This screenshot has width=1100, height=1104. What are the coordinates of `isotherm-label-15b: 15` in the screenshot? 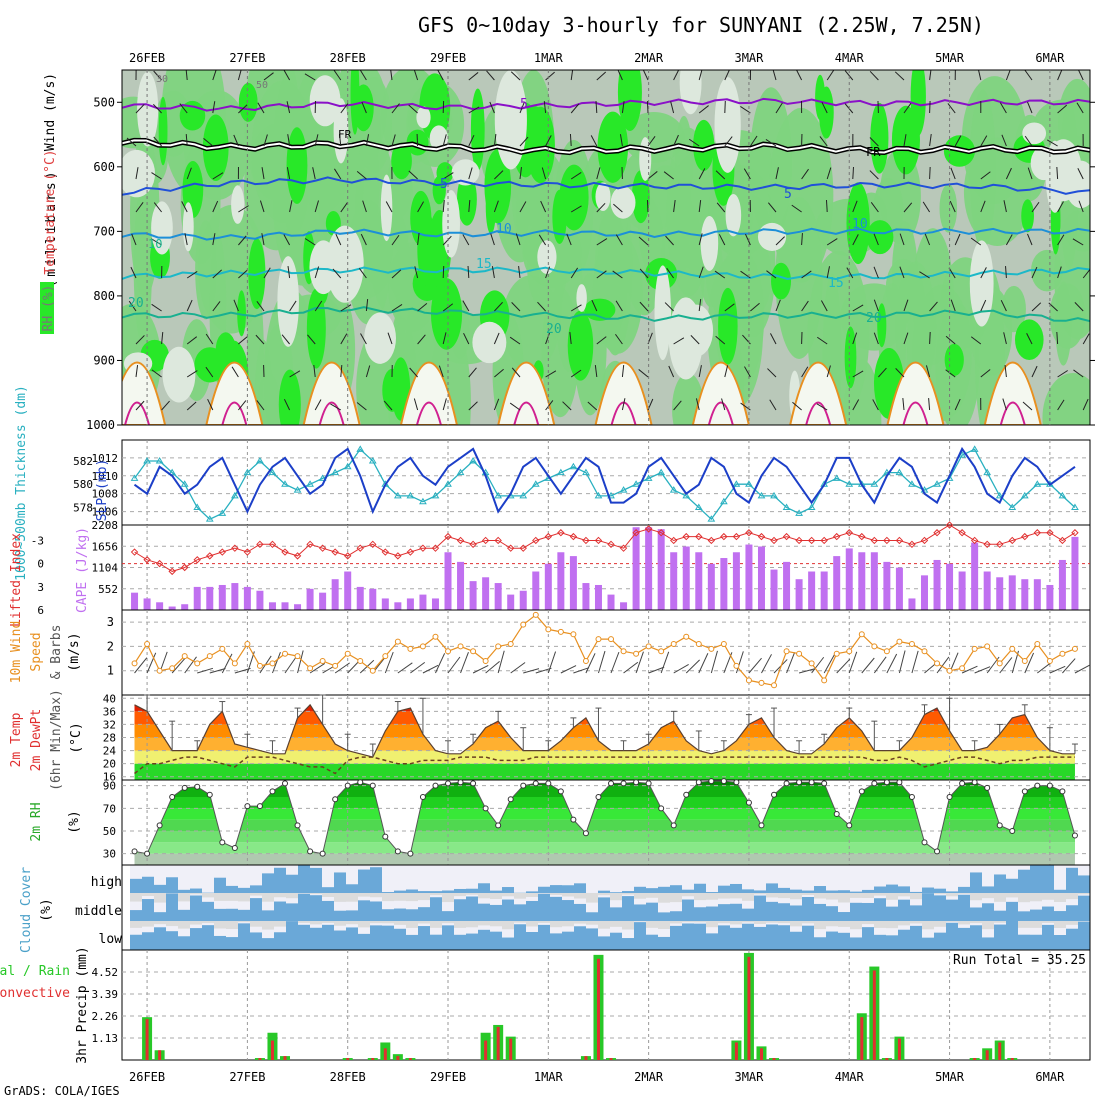 It's located at (836, 283).